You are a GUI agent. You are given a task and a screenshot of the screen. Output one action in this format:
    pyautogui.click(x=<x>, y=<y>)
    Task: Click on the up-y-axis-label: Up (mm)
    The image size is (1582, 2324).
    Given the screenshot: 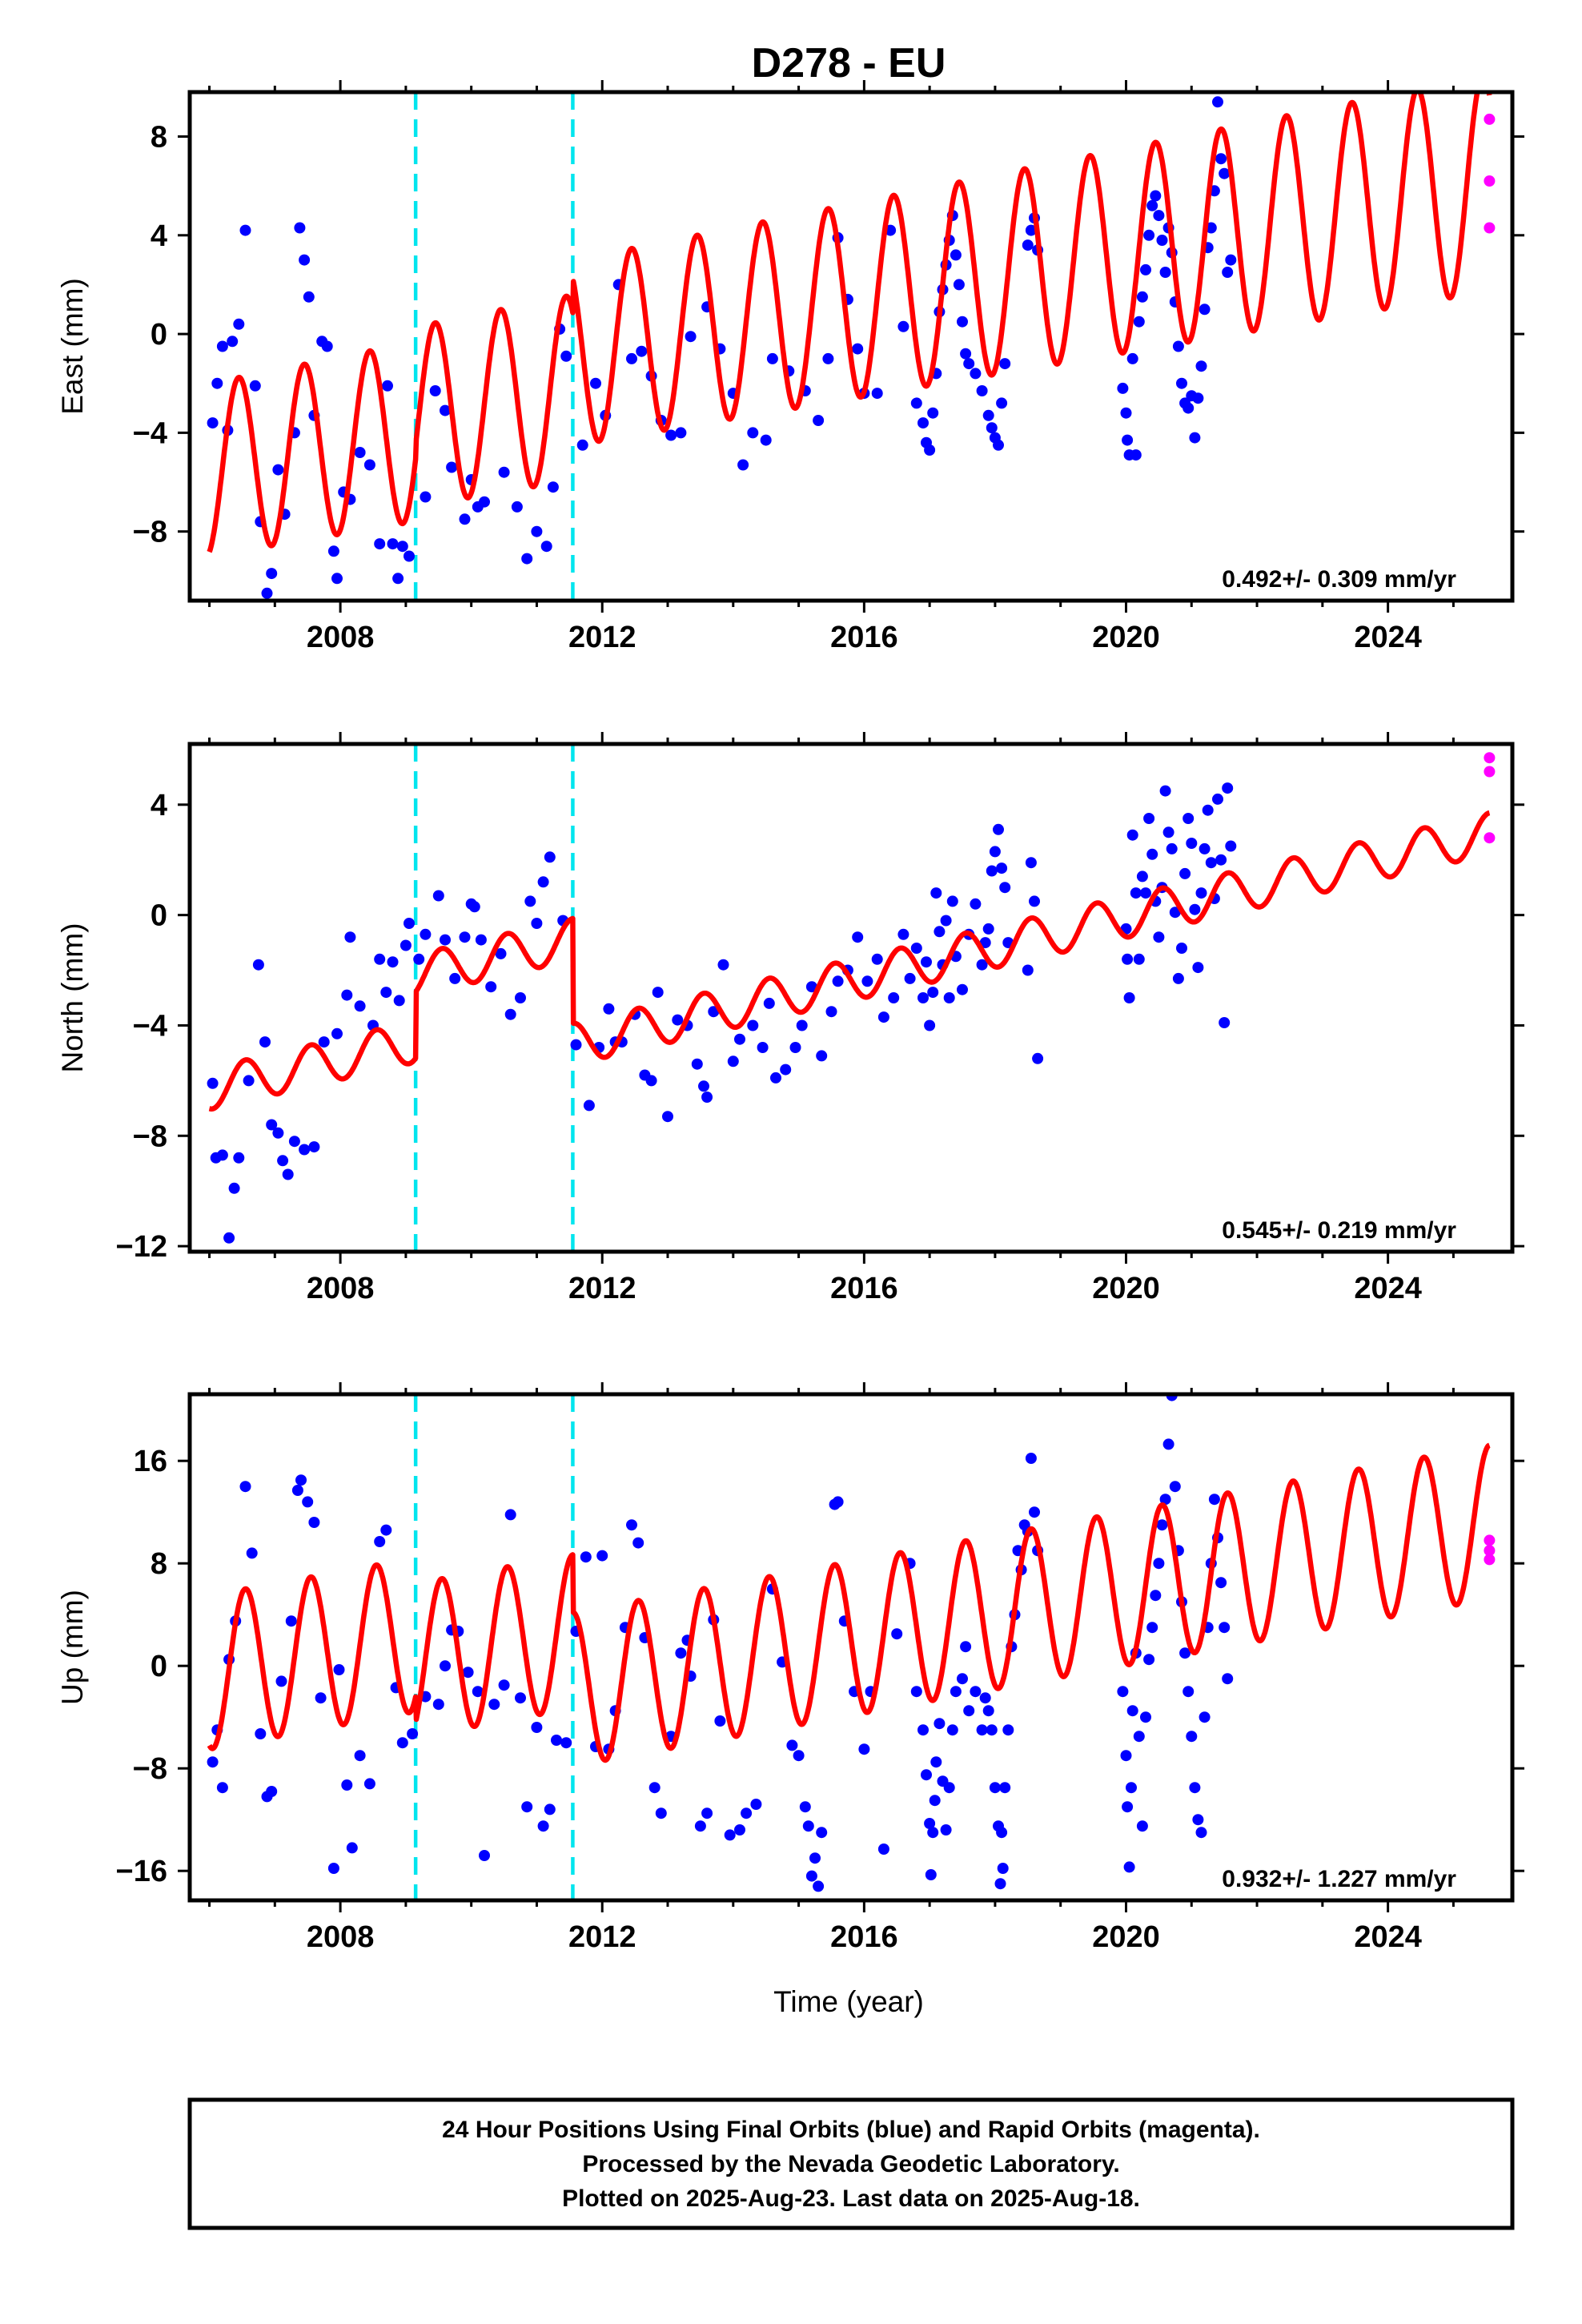 What is the action you would take?
    pyautogui.click(x=72, y=1647)
    